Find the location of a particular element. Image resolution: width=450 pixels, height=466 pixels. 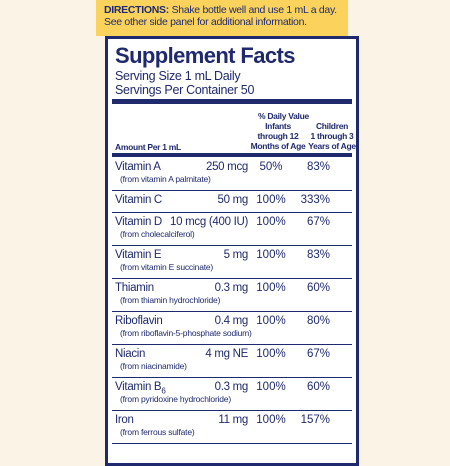

amount: 250 mcg is located at coordinates (226, 167).